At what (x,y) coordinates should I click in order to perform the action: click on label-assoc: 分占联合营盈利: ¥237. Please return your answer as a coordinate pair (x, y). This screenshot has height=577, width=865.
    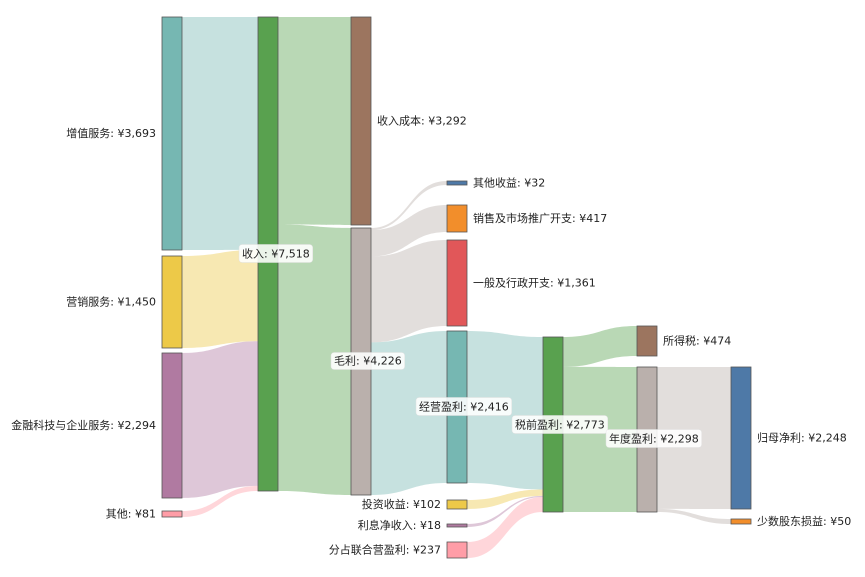
    Looking at the image, I should click on (385, 550).